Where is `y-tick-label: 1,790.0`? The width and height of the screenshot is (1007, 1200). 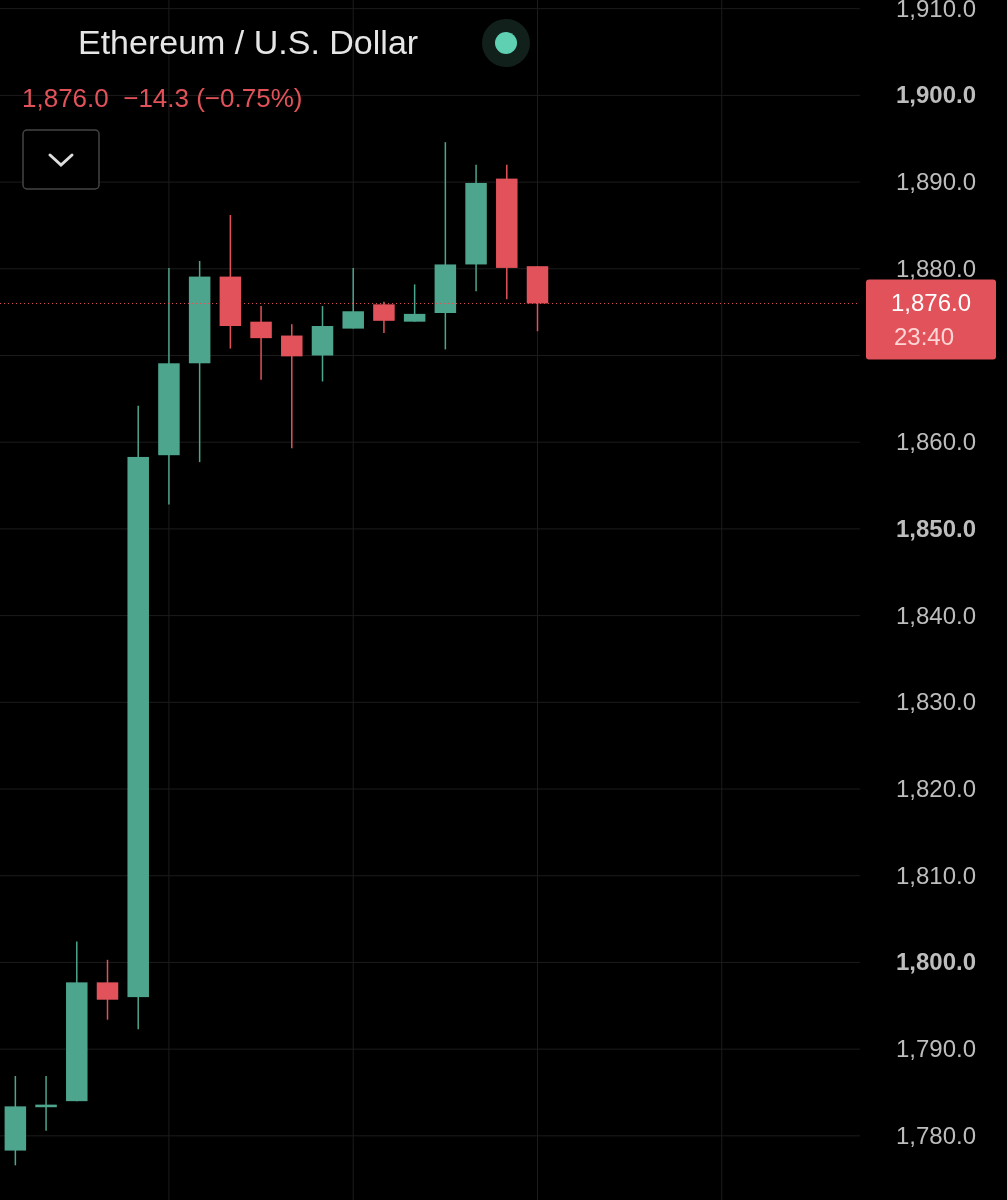 y-tick-label: 1,790.0 is located at coordinates (936, 1049).